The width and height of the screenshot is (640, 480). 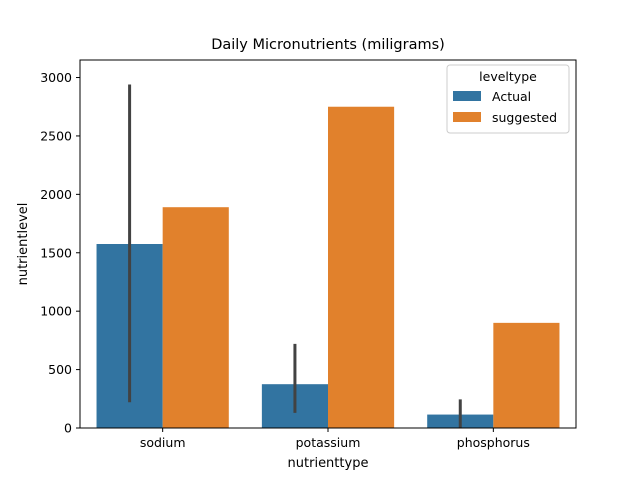 What do you see at coordinates (511, 96) in the screenshot?
I see `legend-label-actual: Actual` at bounding box center [511, 96].